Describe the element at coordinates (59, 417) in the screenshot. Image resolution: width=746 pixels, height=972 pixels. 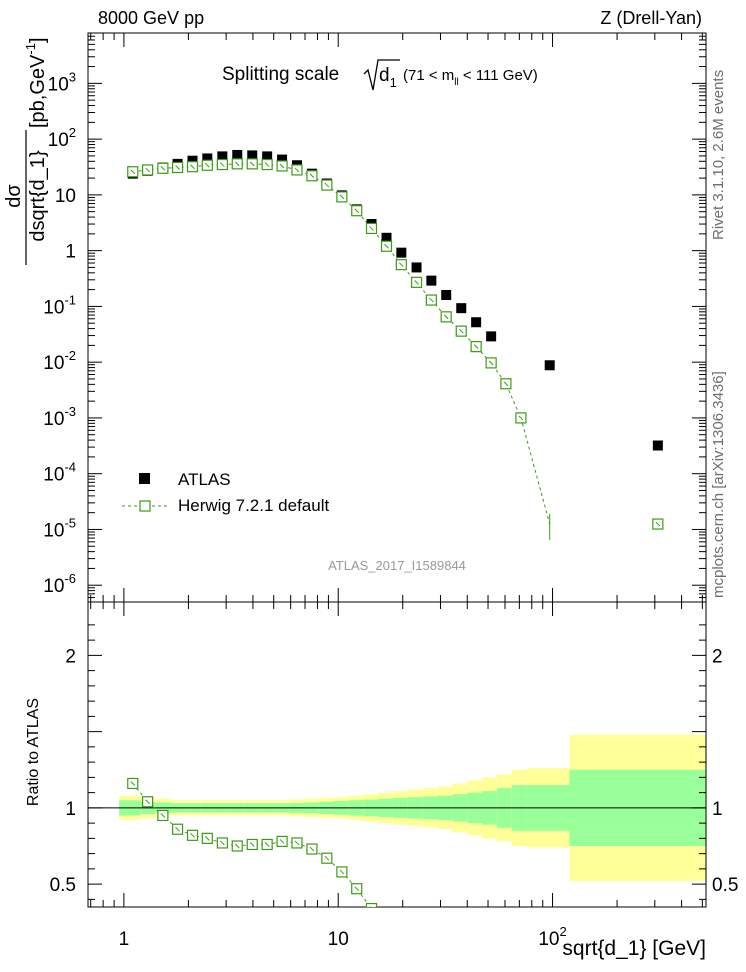
I see `y-tick-label: 10⁻³` at that location.